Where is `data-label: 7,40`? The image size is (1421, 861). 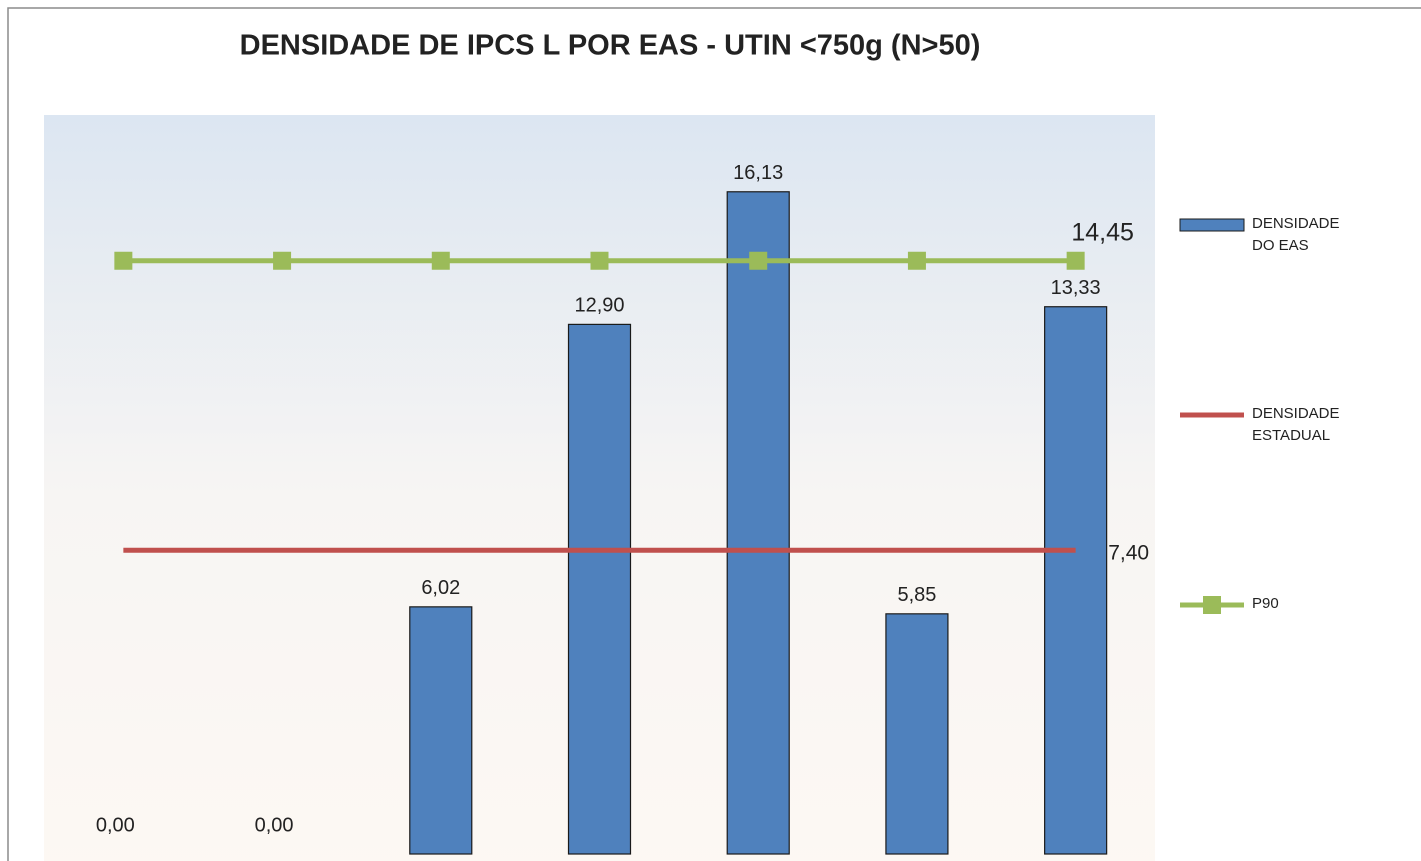 data-label: 7,40 is located at coordinates (1128, 553).